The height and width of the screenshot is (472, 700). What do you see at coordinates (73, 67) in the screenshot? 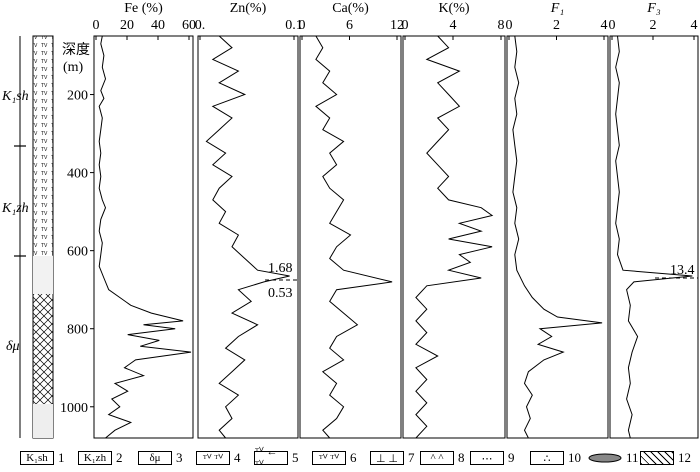
I see `depth-axis-unit: (m)` at bounding box center [73, 67].